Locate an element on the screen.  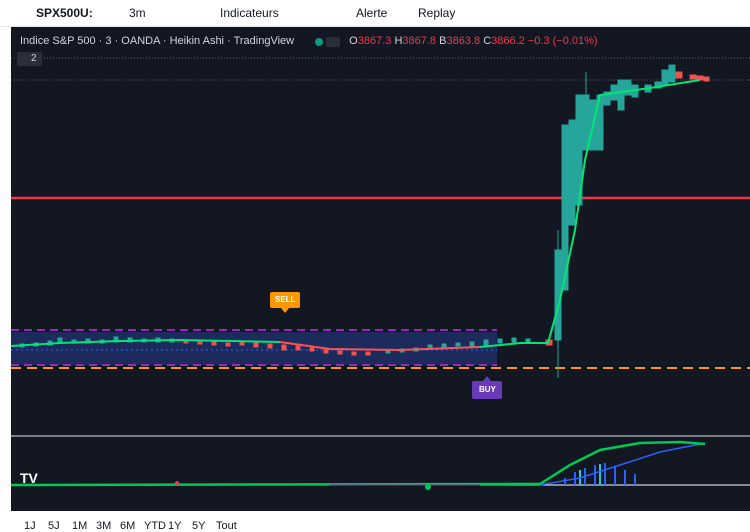
b-label: B is located at coordinates (443, 41).